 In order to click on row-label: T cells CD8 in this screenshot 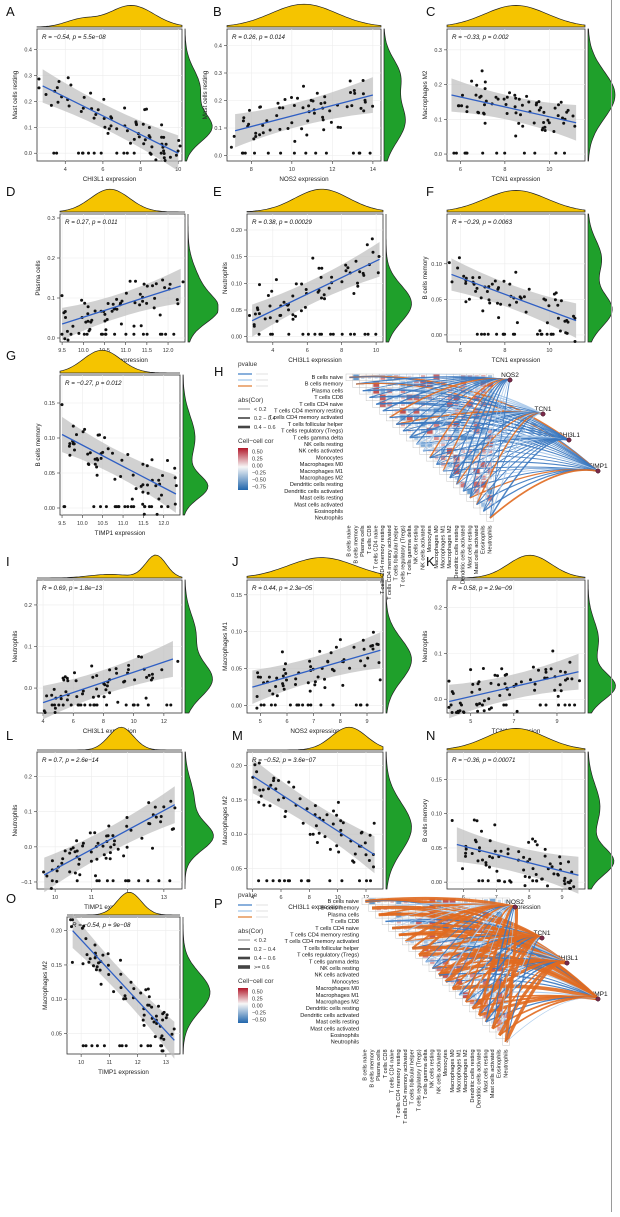, I will do `click(328, 398)`.